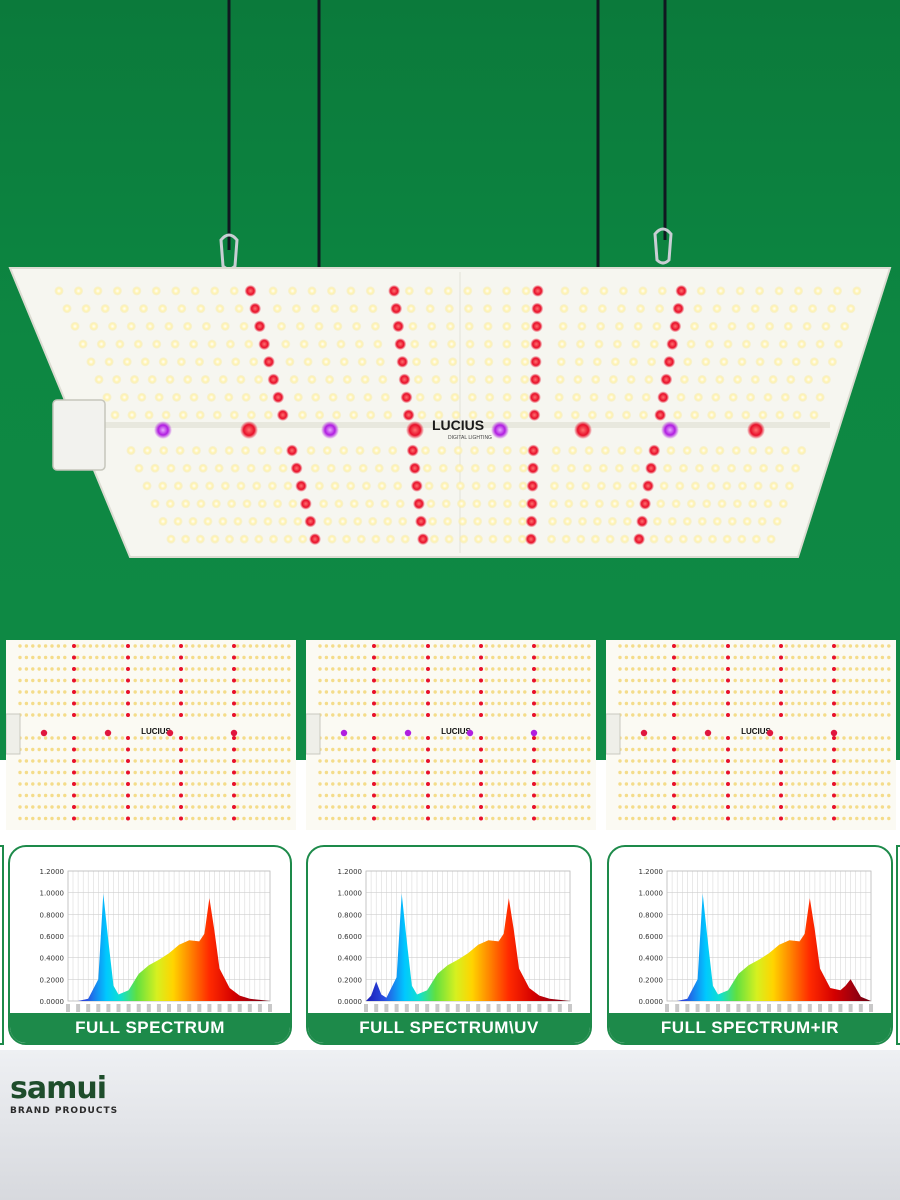 This screenshot has height=1200, width=900. What do you see at coordinates (52, 980) in the screenshot?
I see `y-tick-label: 0.2000` at bounding box center [52, 980].